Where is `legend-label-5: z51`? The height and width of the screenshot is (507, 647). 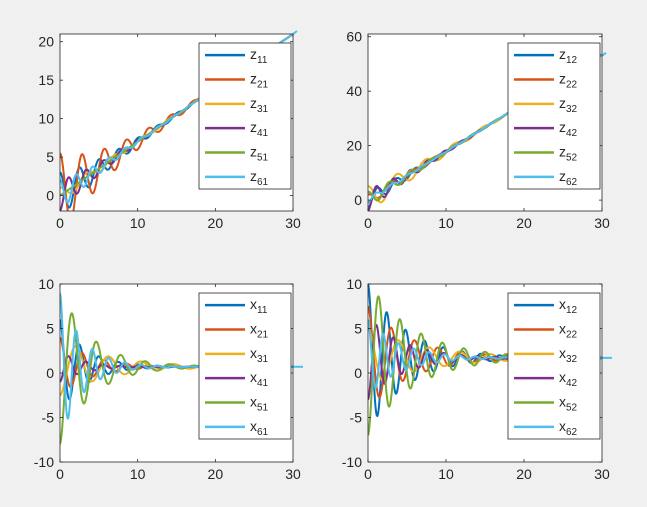
legend-label-5: z51 is located at coordinates (259, 154).